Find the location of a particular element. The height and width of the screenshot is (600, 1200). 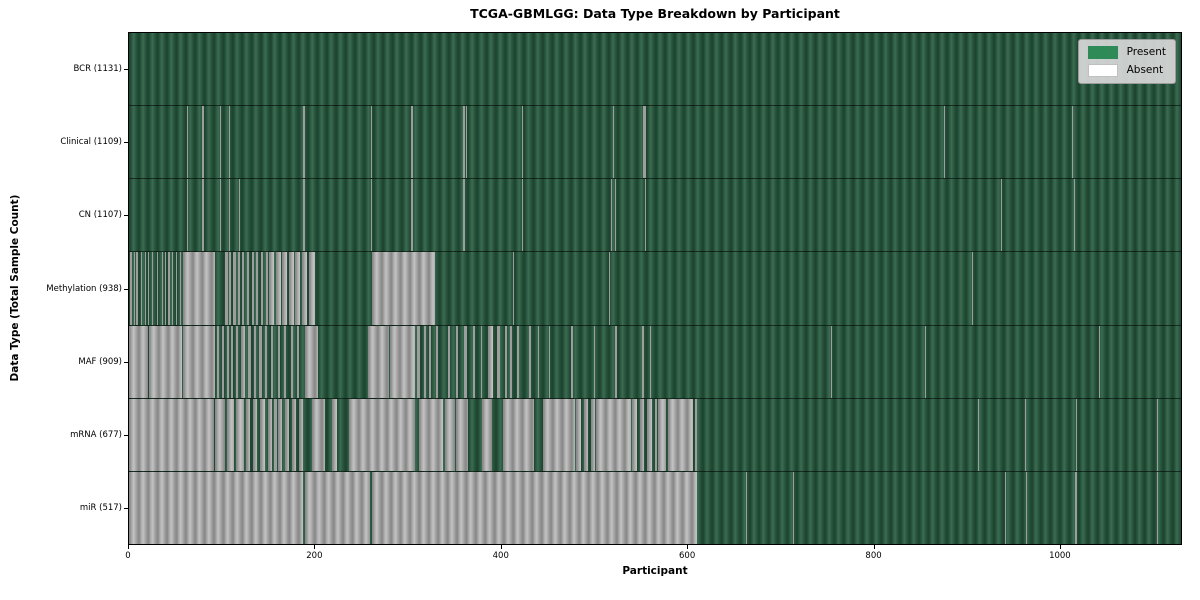

y-tick-label-Clinical: Clinical (1109) is located at coordinates (91, 141).